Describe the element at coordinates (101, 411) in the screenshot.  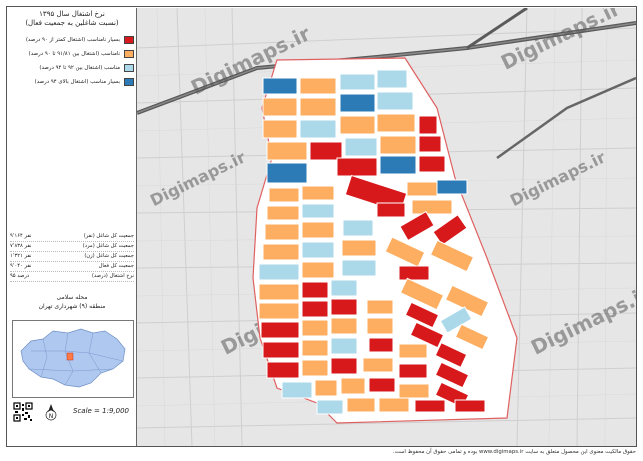
I see `scale-label: Scale = 1:9,000` at that location.